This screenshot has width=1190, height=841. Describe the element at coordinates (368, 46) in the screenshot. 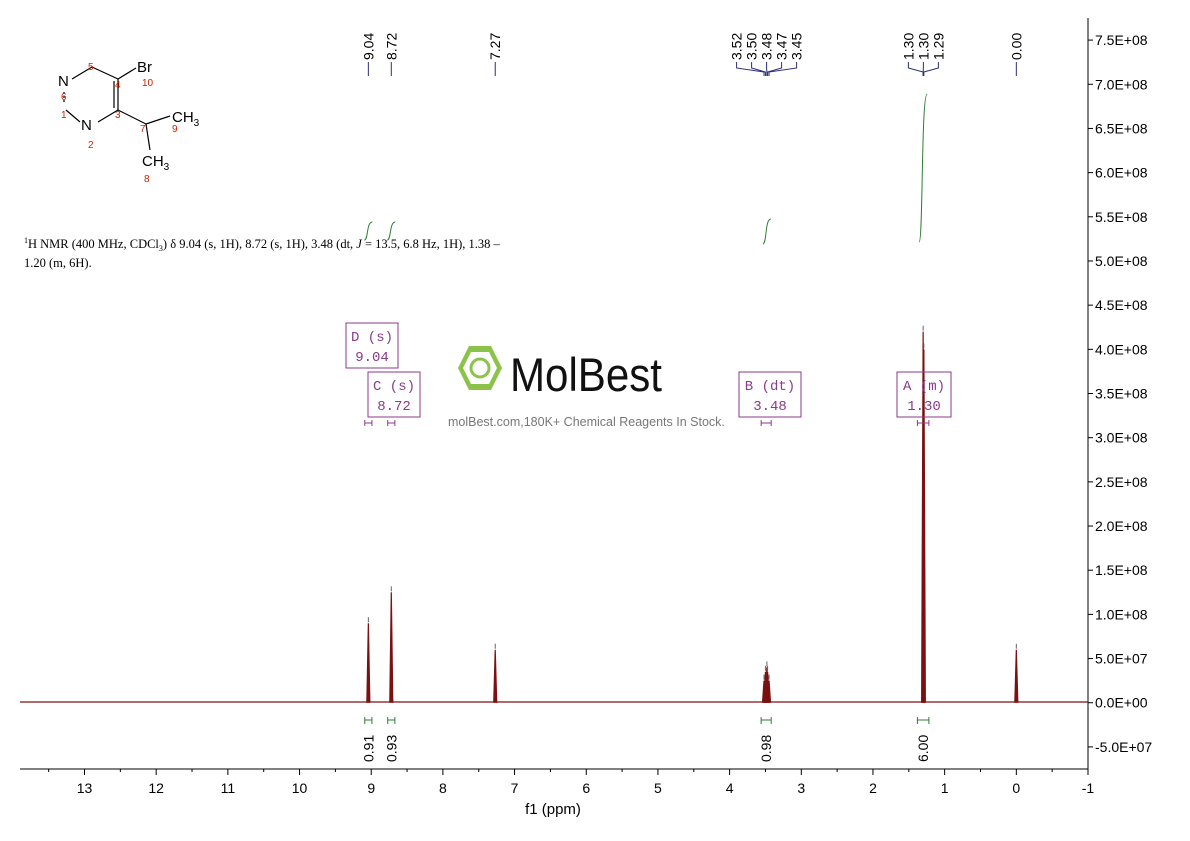

I see `peak-shift-label: 9.04` at that location.